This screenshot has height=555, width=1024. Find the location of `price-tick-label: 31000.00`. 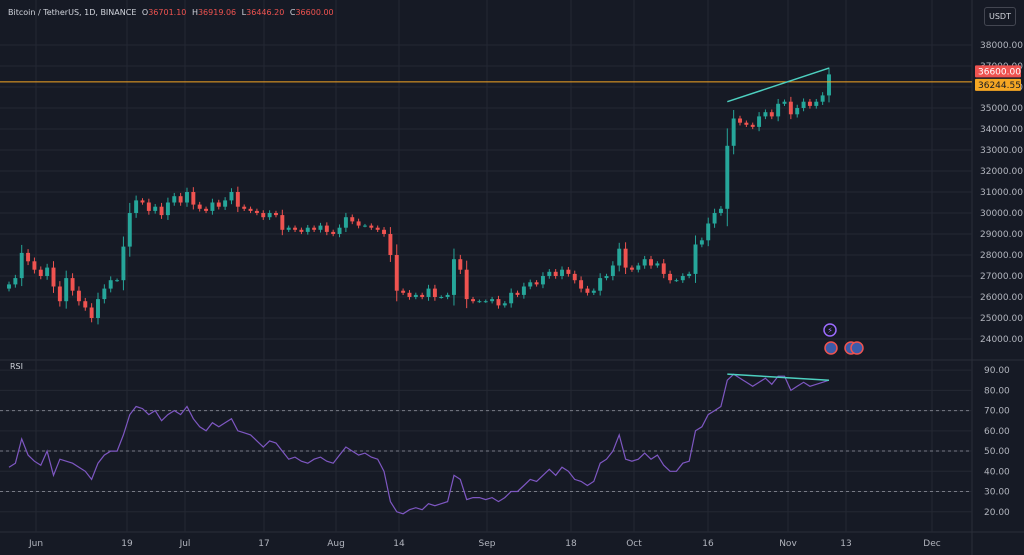

price-tick-label: 31000.00 is located at coordinates (1001, 193).